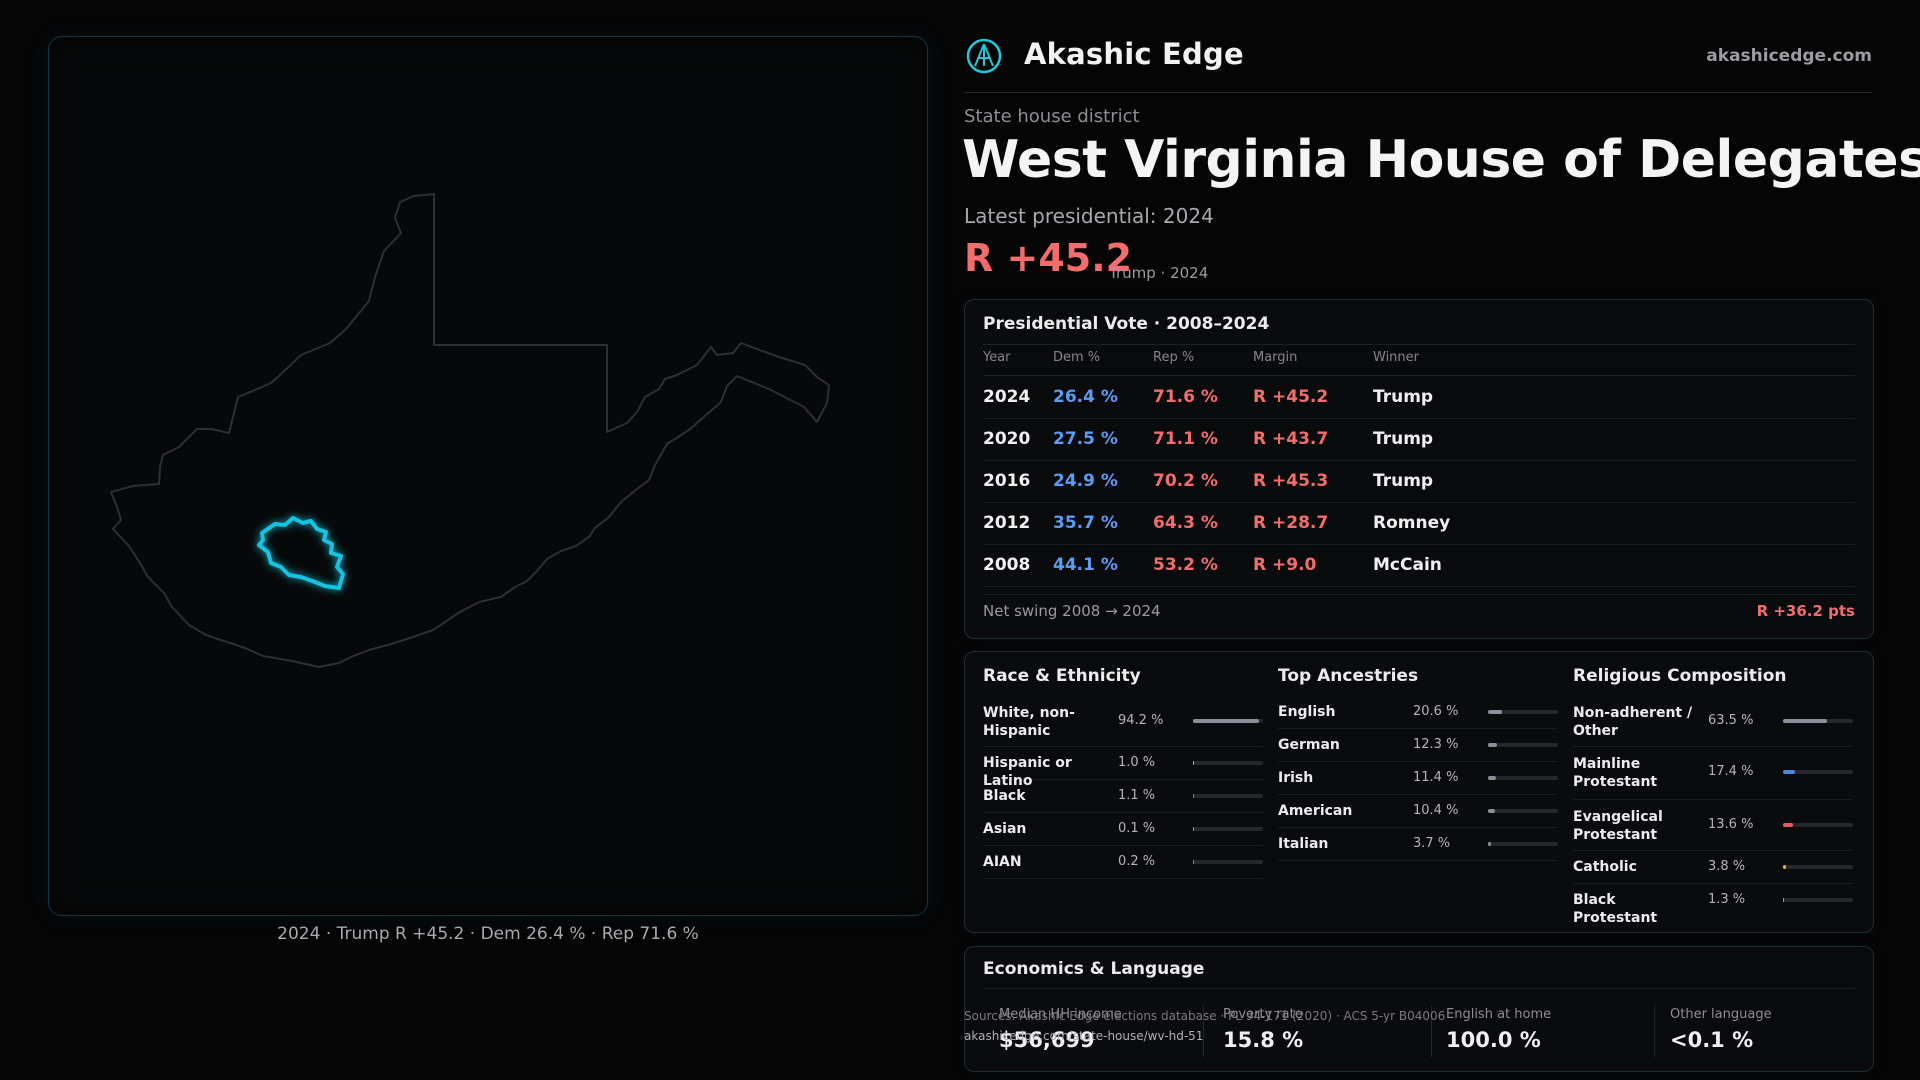 The height and width of the screenshot is (1080, 1920). I want to click on table-row: 2016 24.9 % 70.2 % R +45.3 Trump, so click(1419, 481).